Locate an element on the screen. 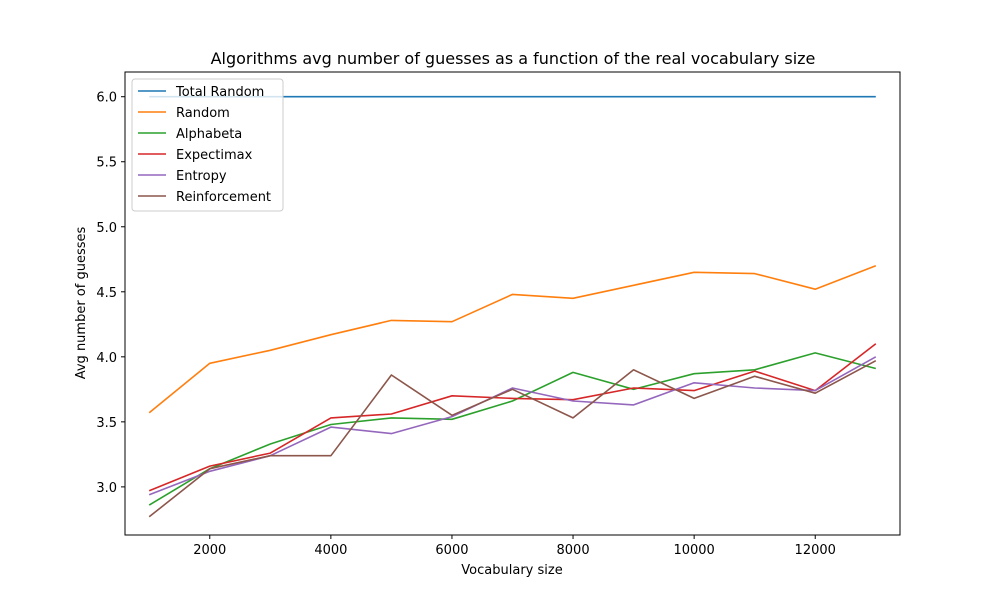  legend-label-random: Random is located at coordinates (203, 113).